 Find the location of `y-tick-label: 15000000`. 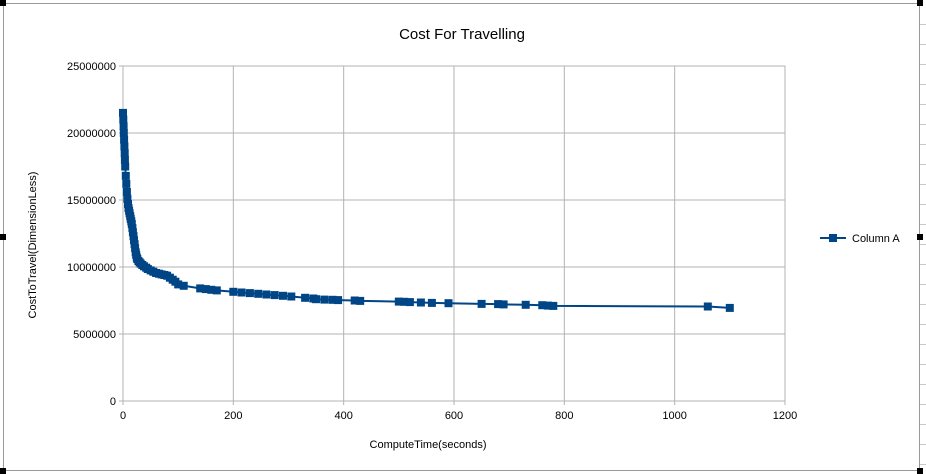

y-tick-label: 15000000 is located at coordinates (91, 201).